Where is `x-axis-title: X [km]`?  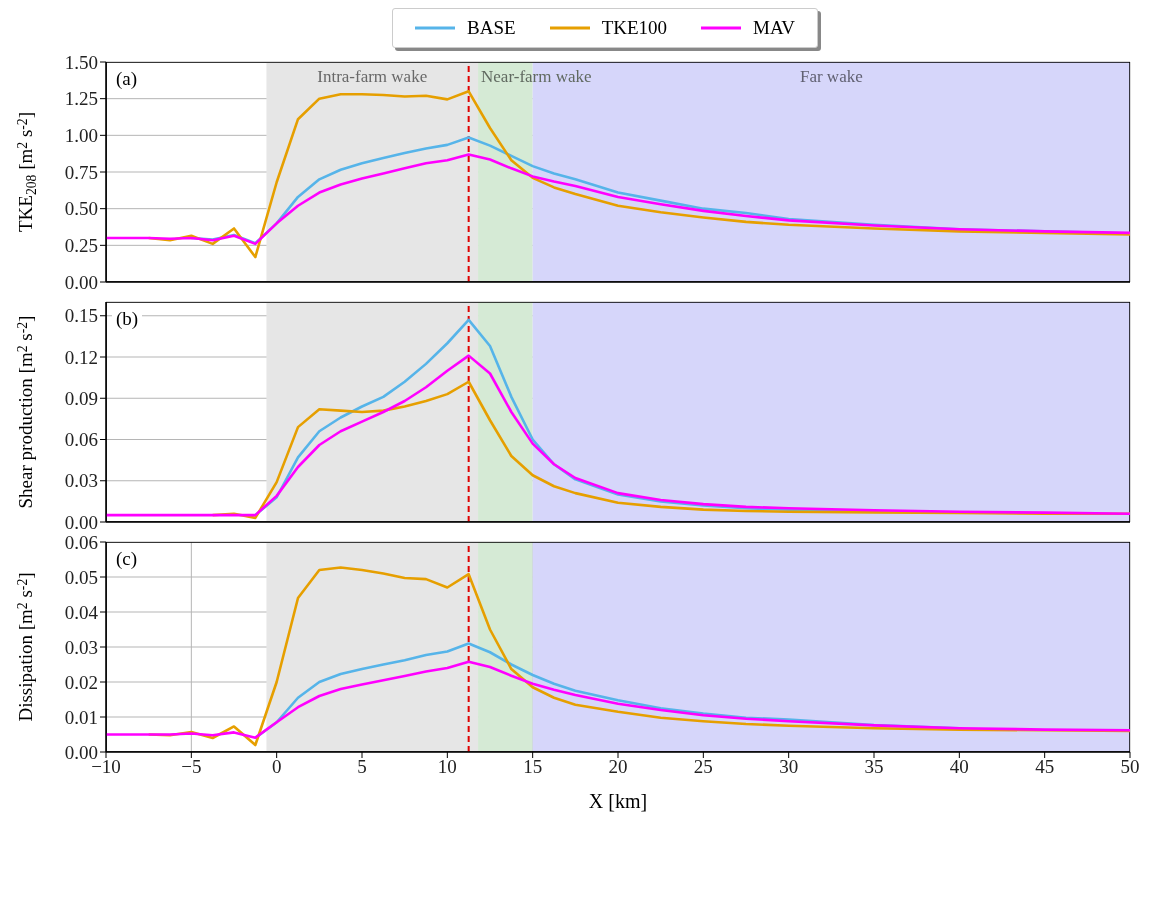 x-axis-title: X [km] is located at coordinates (618, 801).